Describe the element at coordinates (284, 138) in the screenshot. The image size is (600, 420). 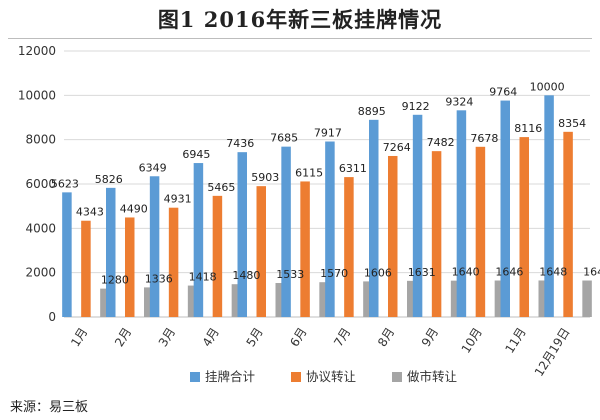
I see `data-label: 7685` at that location.